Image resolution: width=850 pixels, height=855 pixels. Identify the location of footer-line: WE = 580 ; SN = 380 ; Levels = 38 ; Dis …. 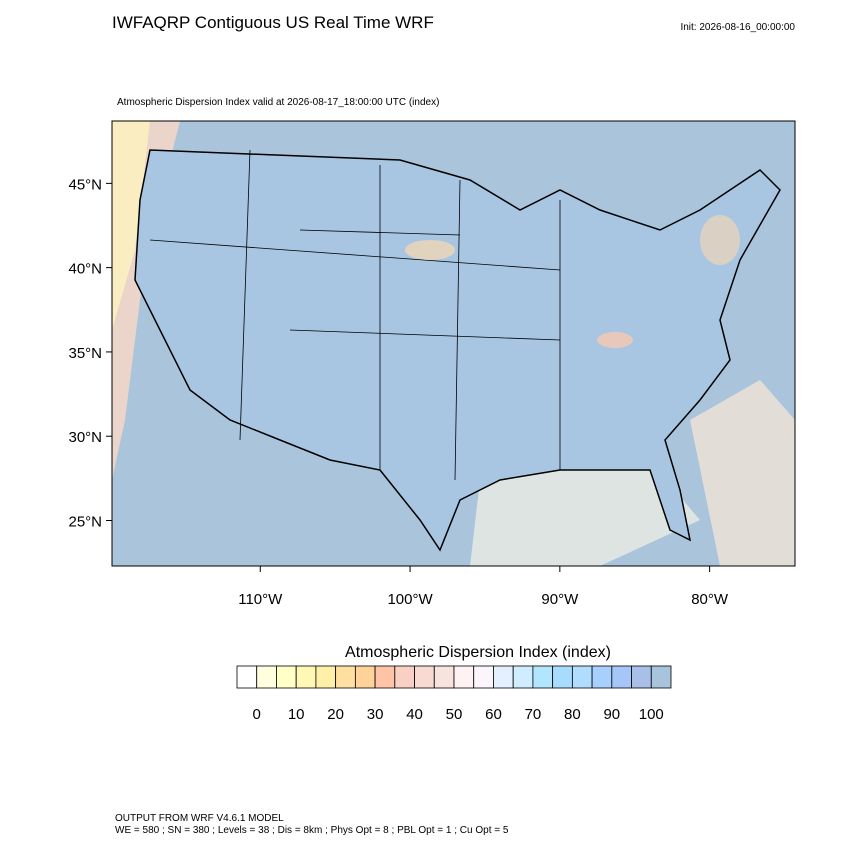
(312, 830).